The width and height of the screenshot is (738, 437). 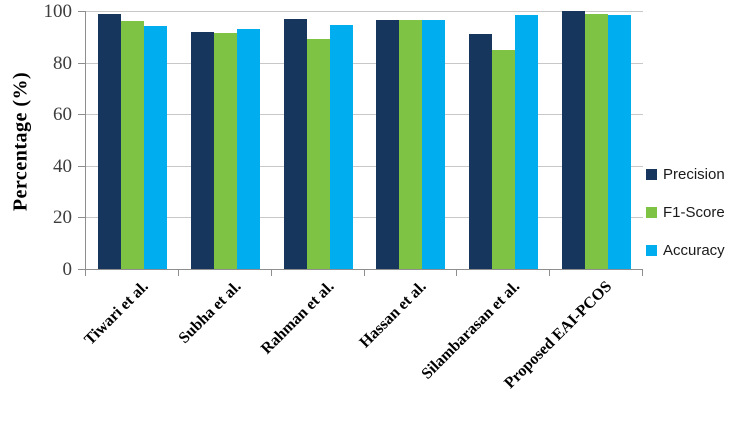 I want to click on x-category-label-3: Rahman et al., so click(x=297, y=318).